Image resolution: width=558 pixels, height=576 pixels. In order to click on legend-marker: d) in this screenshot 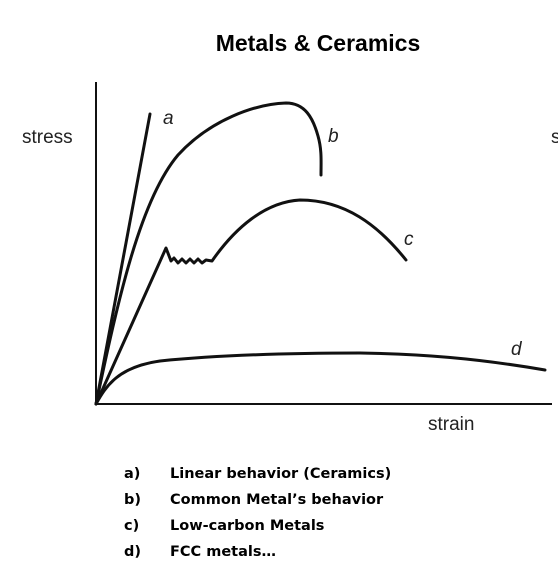, I will do `click(133, 552)`.